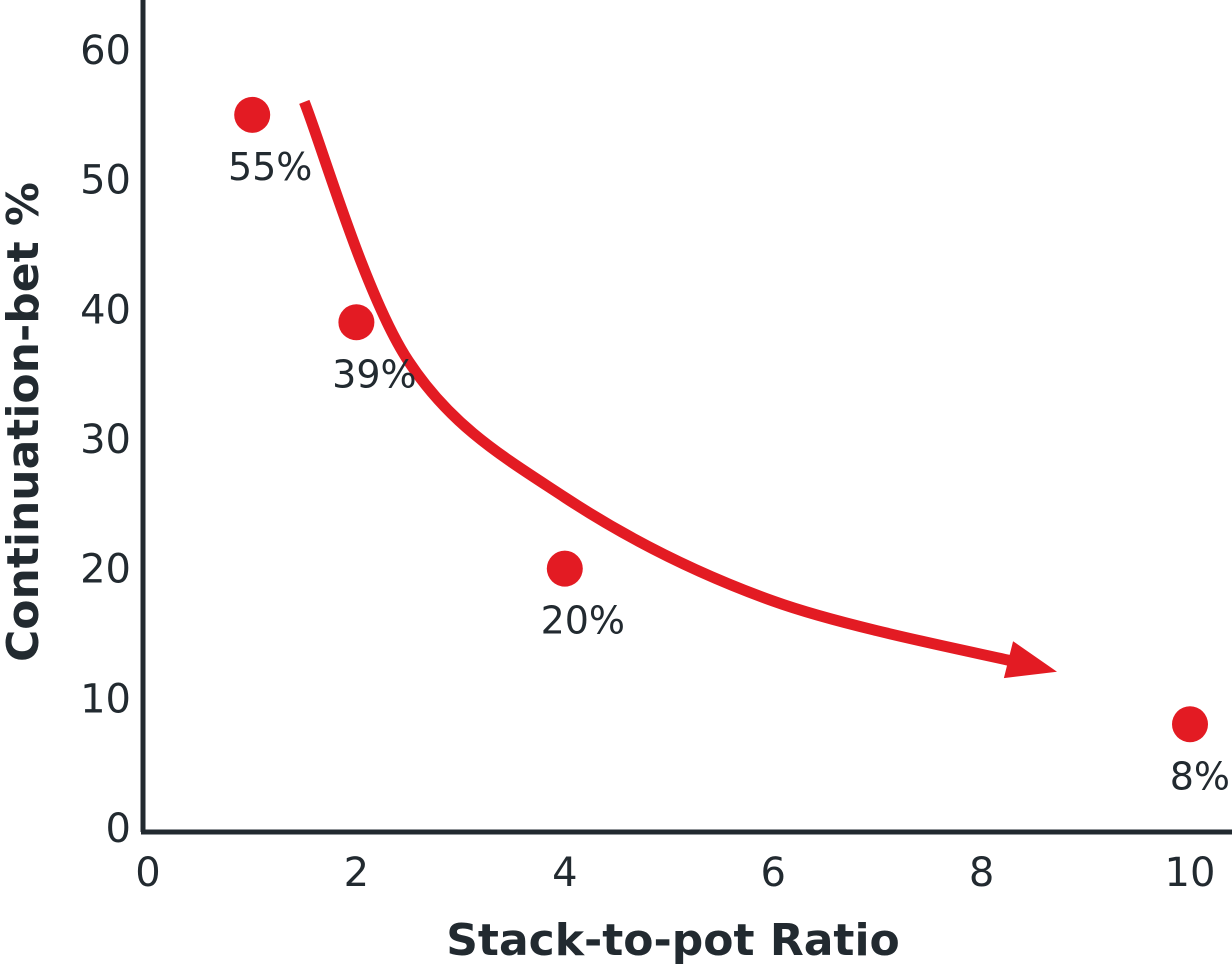 The image size is (1232, 967). What do you see at coordinates (374, 374) in the screenshot?
I see `data-label: 39%` at bounding box center [374, 374].